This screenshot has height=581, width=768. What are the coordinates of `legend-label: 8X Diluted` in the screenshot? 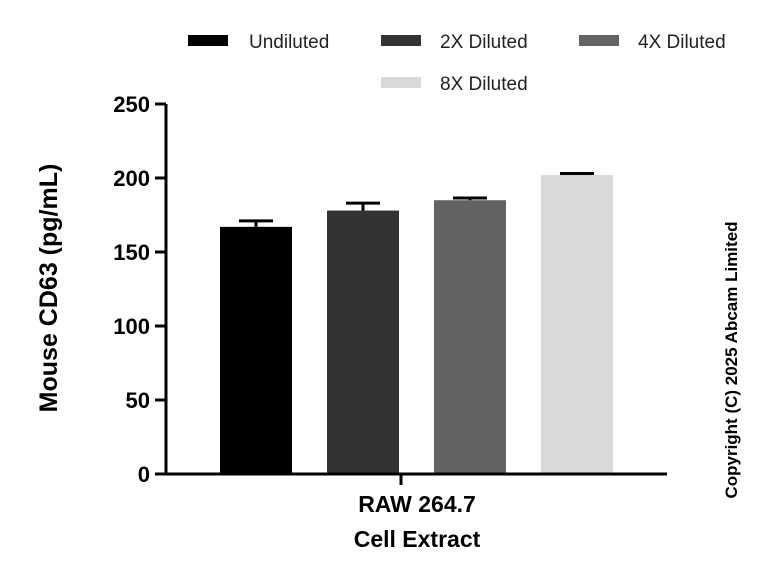 It's located at (484, 84).